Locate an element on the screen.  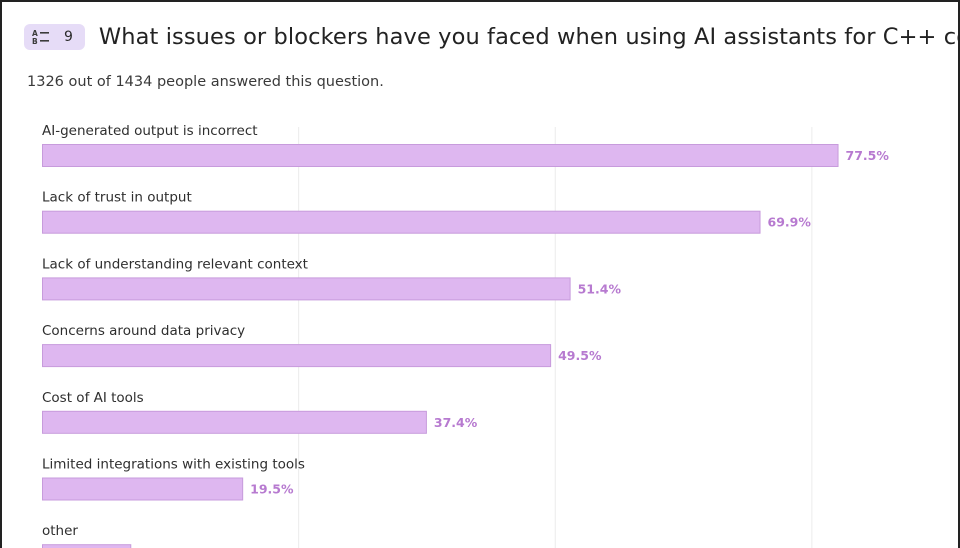
value-label: 51.4% is located at coordinates (600, 288).